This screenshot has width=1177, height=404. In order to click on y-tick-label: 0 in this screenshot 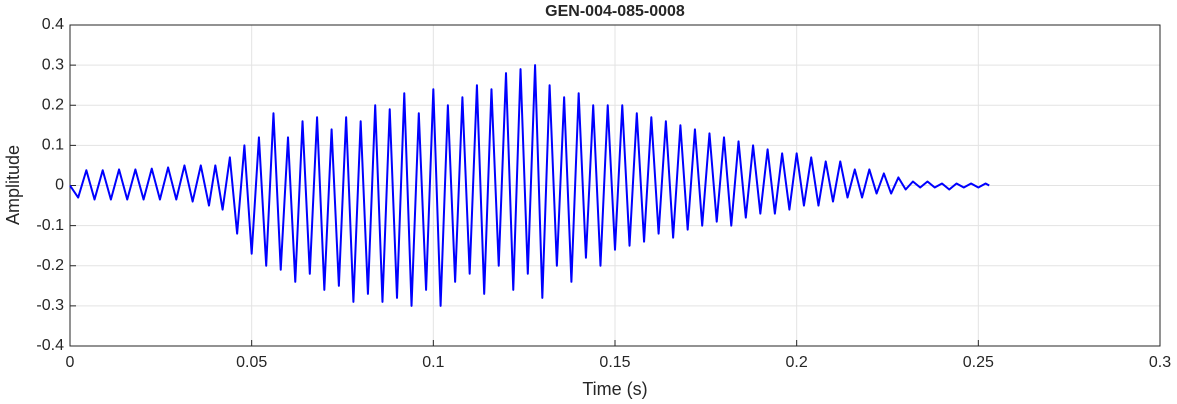, I will do `click(59, 185)`.